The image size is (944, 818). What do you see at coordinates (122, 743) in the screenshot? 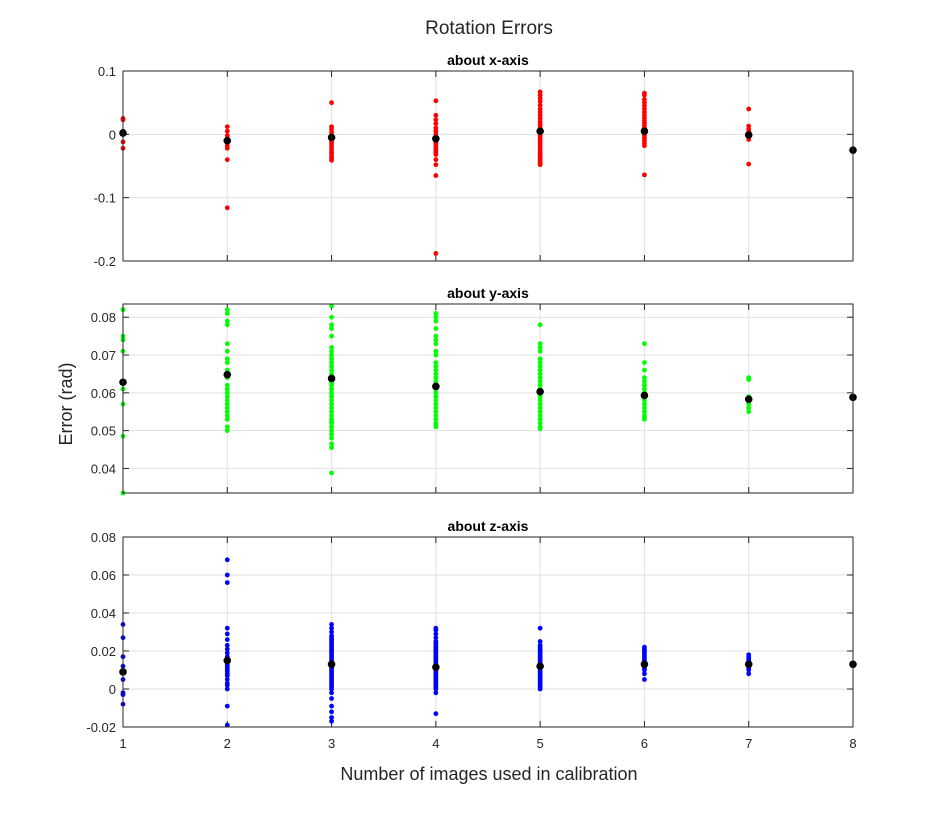
I see `x-tick-label: 1` at bounding box center [122, 743].